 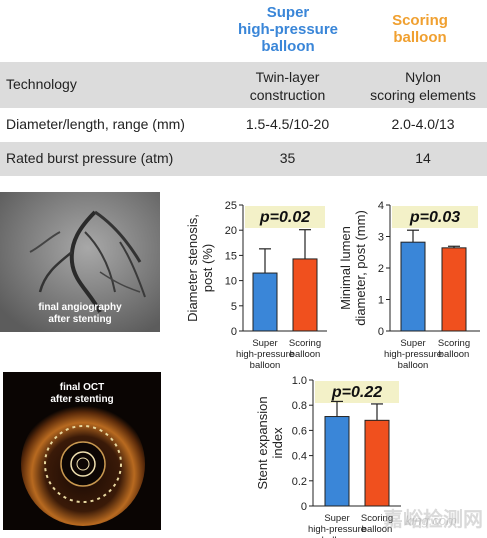 I want to click on y-tick-label: 20, so click(x=231, y=231).